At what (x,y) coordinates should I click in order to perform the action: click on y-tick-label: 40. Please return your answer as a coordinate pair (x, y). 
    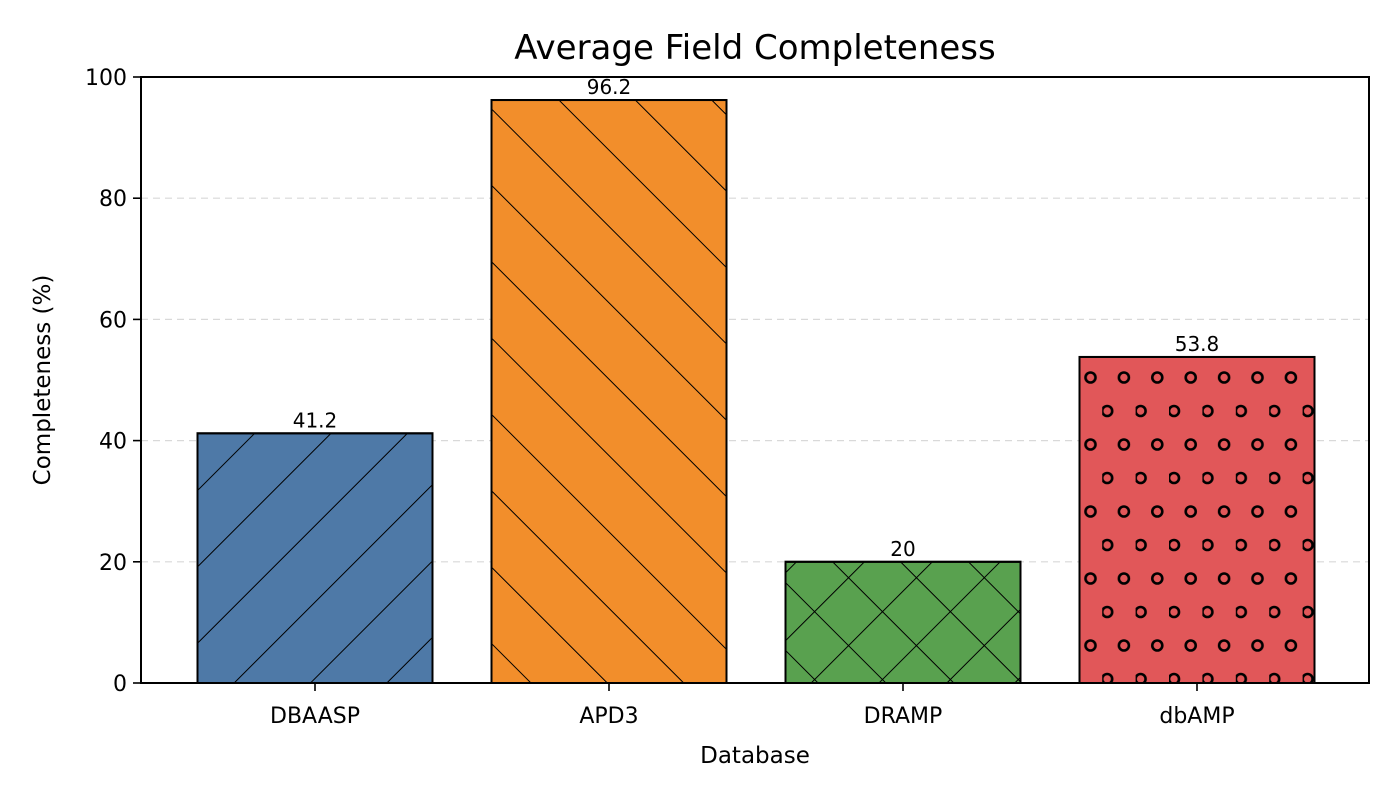
    Looking at the image, I should click on (113, 442).